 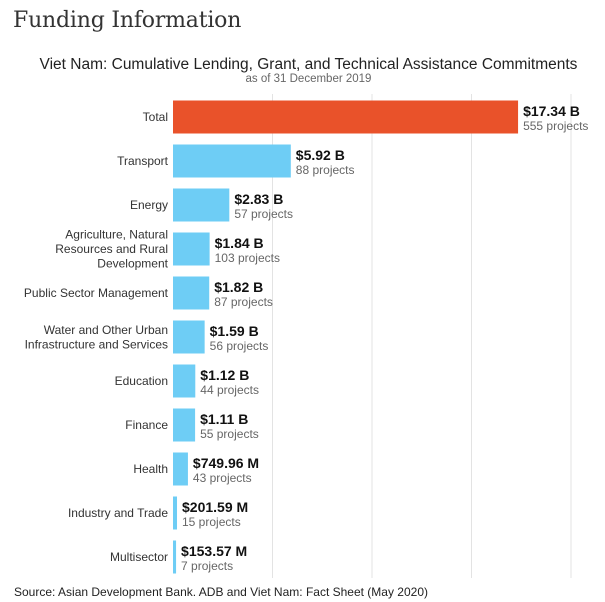 I want to click on value-label: $1.11 B, so click(x=224, y=419).